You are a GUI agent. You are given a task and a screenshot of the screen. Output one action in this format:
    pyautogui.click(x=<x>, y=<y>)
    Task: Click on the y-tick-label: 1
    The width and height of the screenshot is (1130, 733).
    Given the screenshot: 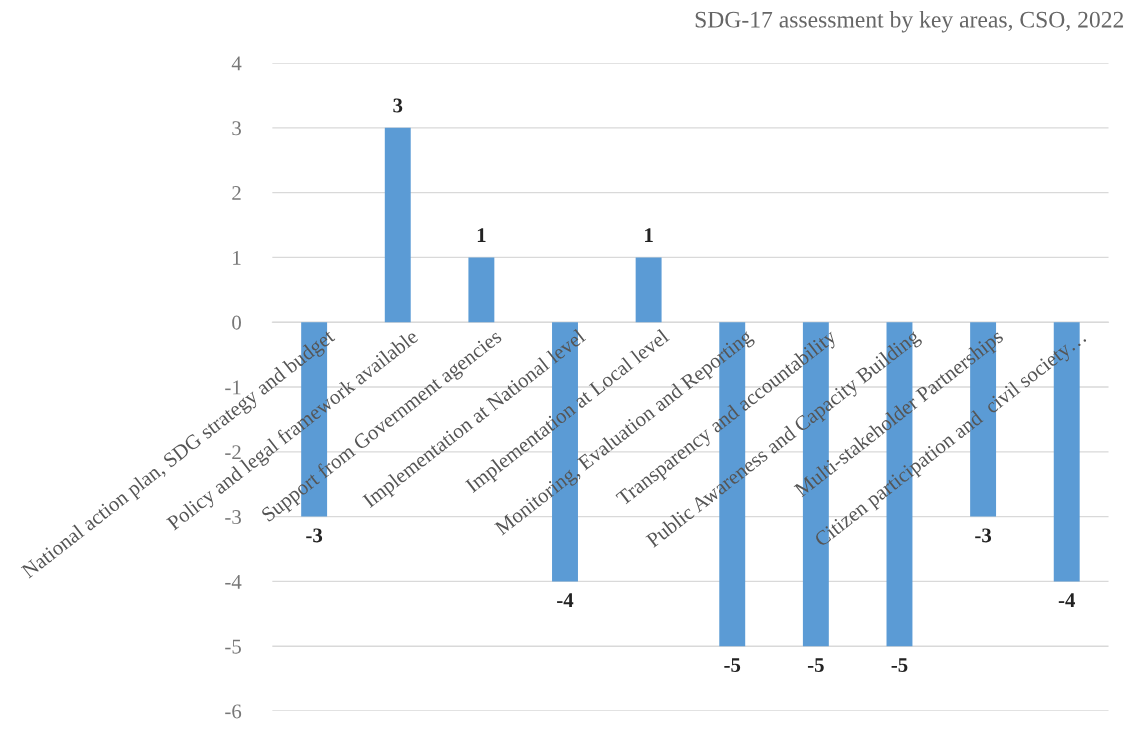 What is the action you would take?
    pyautogui.click(x=237, y=257)
    